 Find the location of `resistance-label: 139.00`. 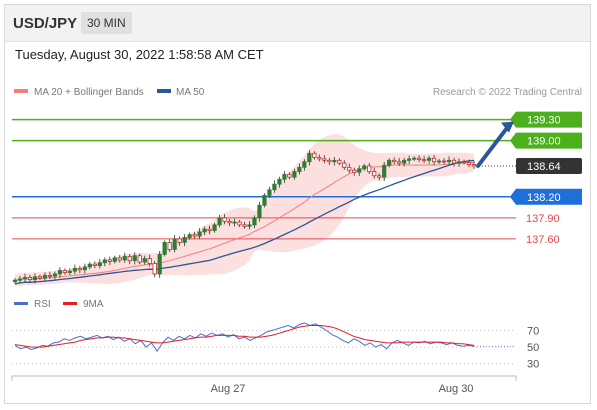

resistance-label: 139.00 is located at coordinates (544, 142).